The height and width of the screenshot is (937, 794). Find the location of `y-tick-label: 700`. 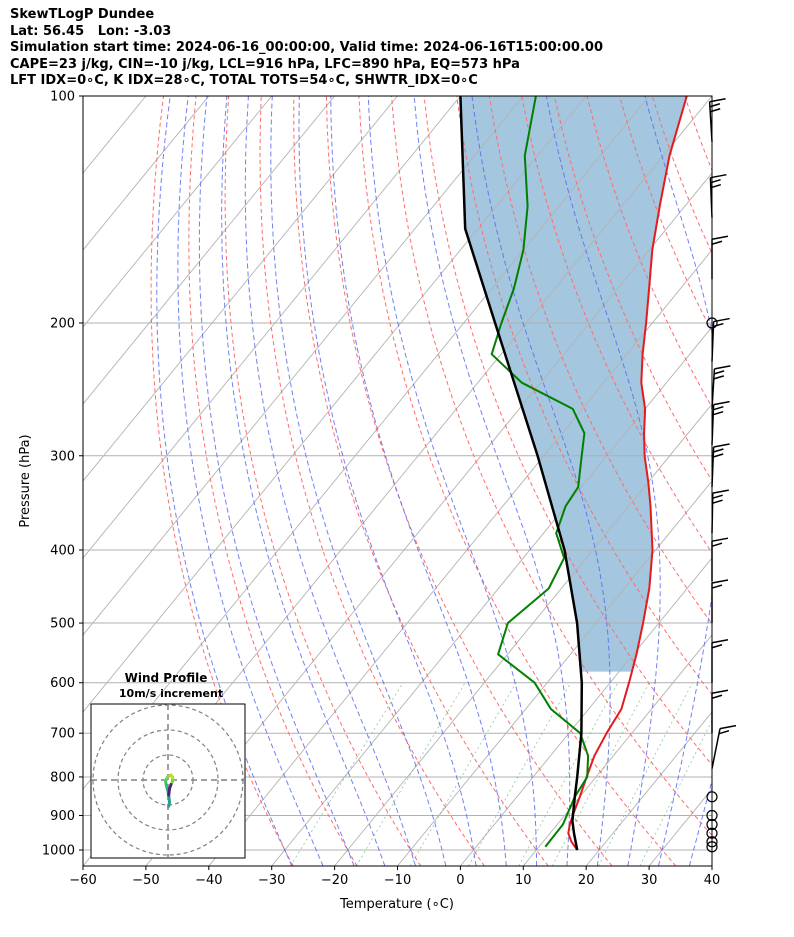

y-tick-label: 700 is located at coordinates (62, 734).